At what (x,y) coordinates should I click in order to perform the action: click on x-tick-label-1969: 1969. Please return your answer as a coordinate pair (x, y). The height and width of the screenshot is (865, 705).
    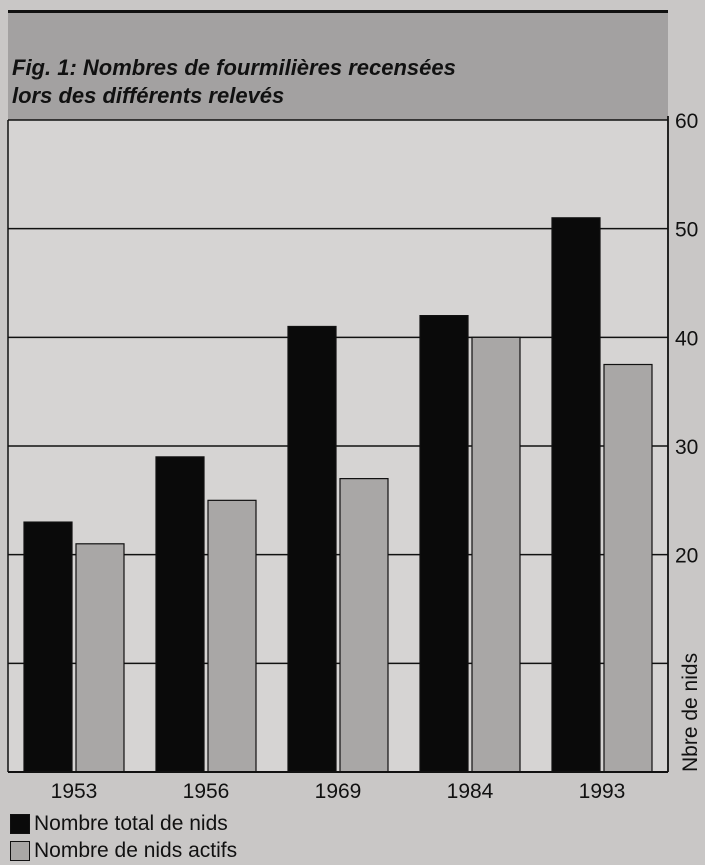
    Looking at the image, I should click on (338, 791).